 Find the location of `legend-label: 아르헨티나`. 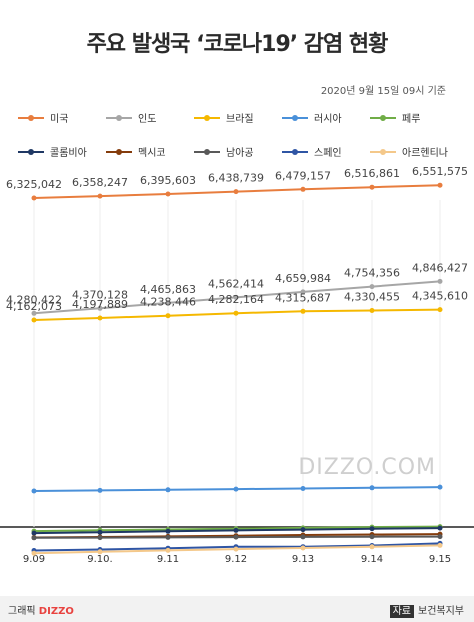

legend-label: 아르헨티나 is located at coordinates (425, 153).